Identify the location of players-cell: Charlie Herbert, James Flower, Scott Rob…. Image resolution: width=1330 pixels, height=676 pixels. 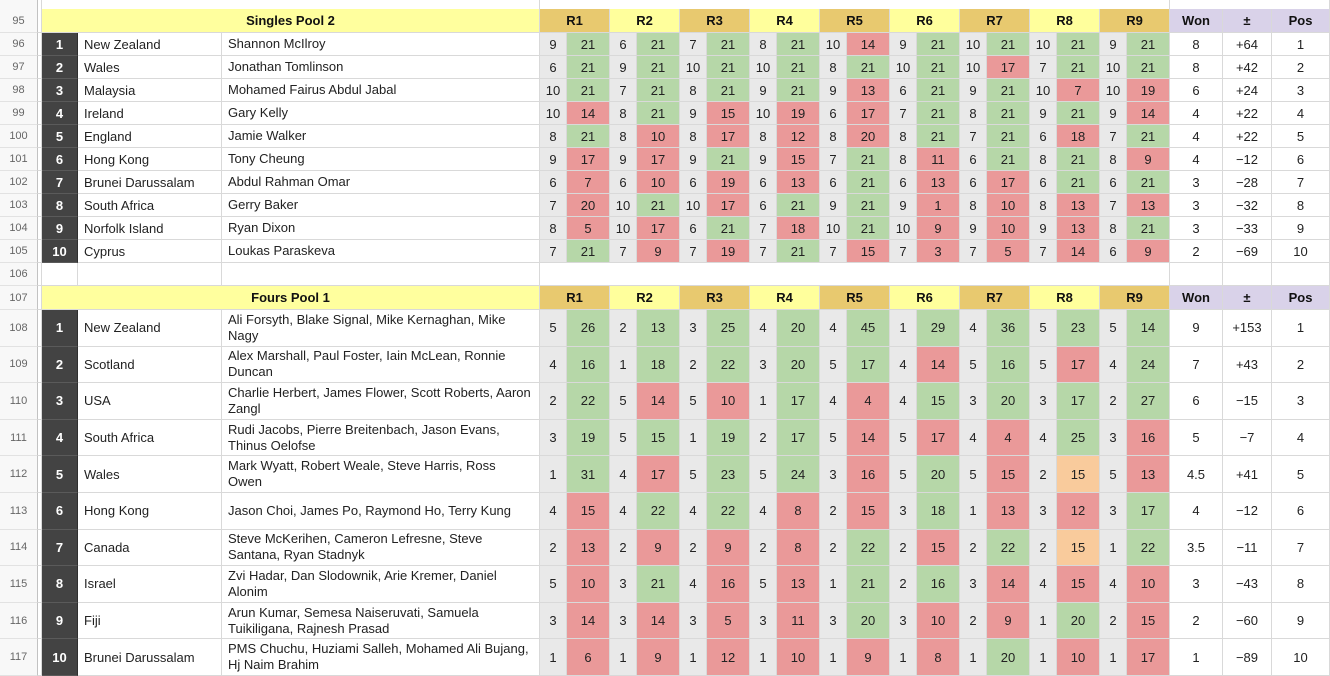
(381, 401).